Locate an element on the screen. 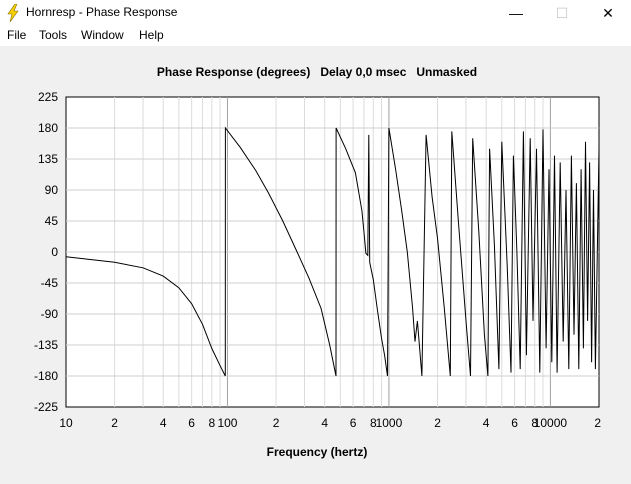 The image size is (631, 484). x-axis-label: Frequency (hertz) is located at coordinates (317, 452).